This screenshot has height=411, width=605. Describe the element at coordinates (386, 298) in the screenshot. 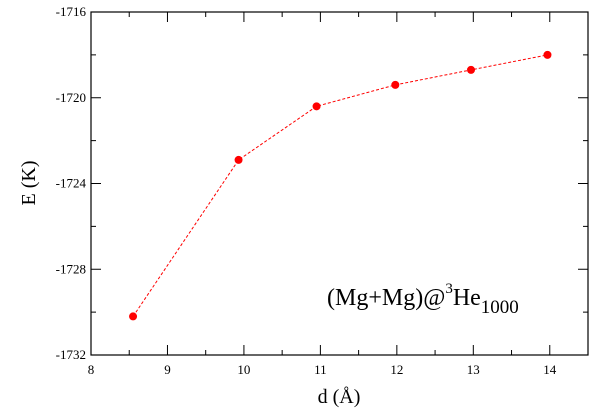

I see `annotation-base: (Mg+Mg)@` at that location.